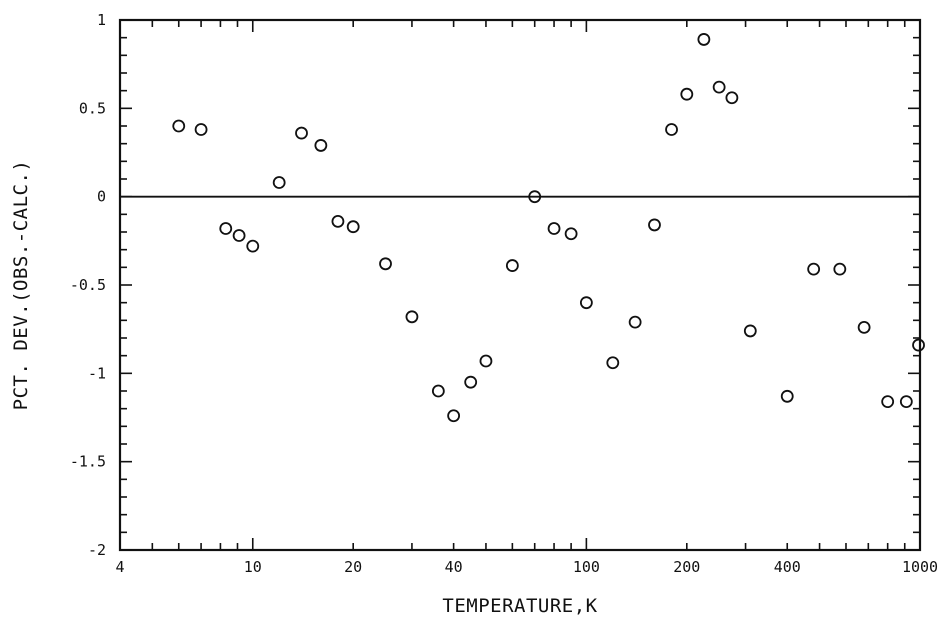  Describe the element at coordinates (92, 108) in the screenshot. I see `y-tick-label: 0.5` at that location.